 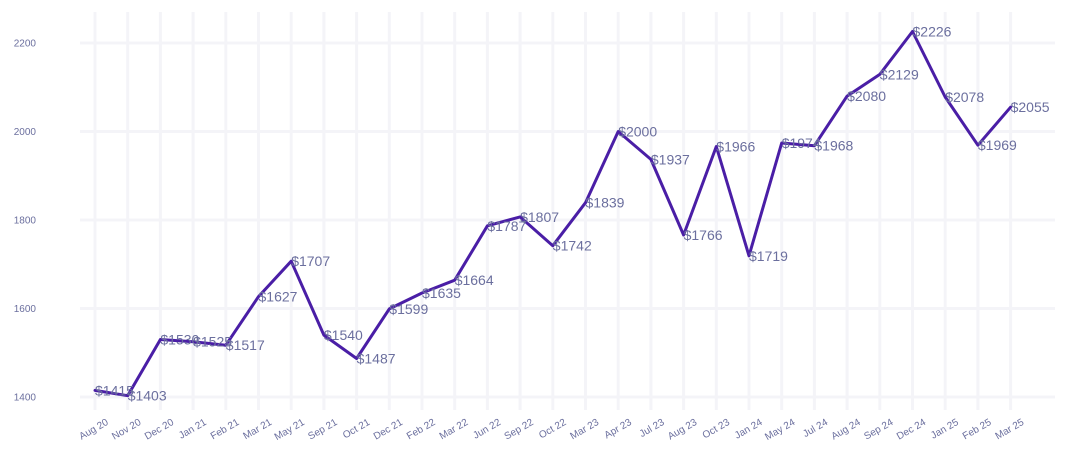 What do you see at coordinates (25, 398) in the screenshot?
I see `y-tick-label: 1400` at bounding box center [25, 398].